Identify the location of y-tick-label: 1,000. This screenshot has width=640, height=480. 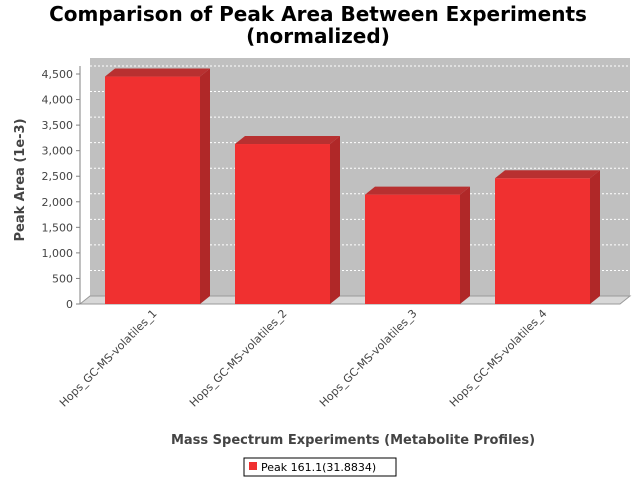
(58, 253).